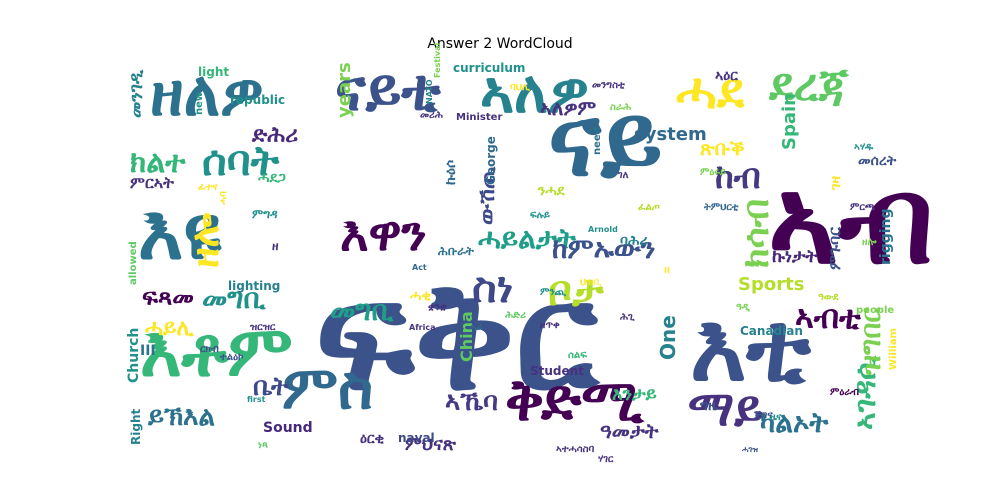 The height and width of the screenshot is (500, 1000). What do you see at coordinates (726, 409) in the screenshot?
I see `word-13: ማይ` at bounding box center [726, 409].